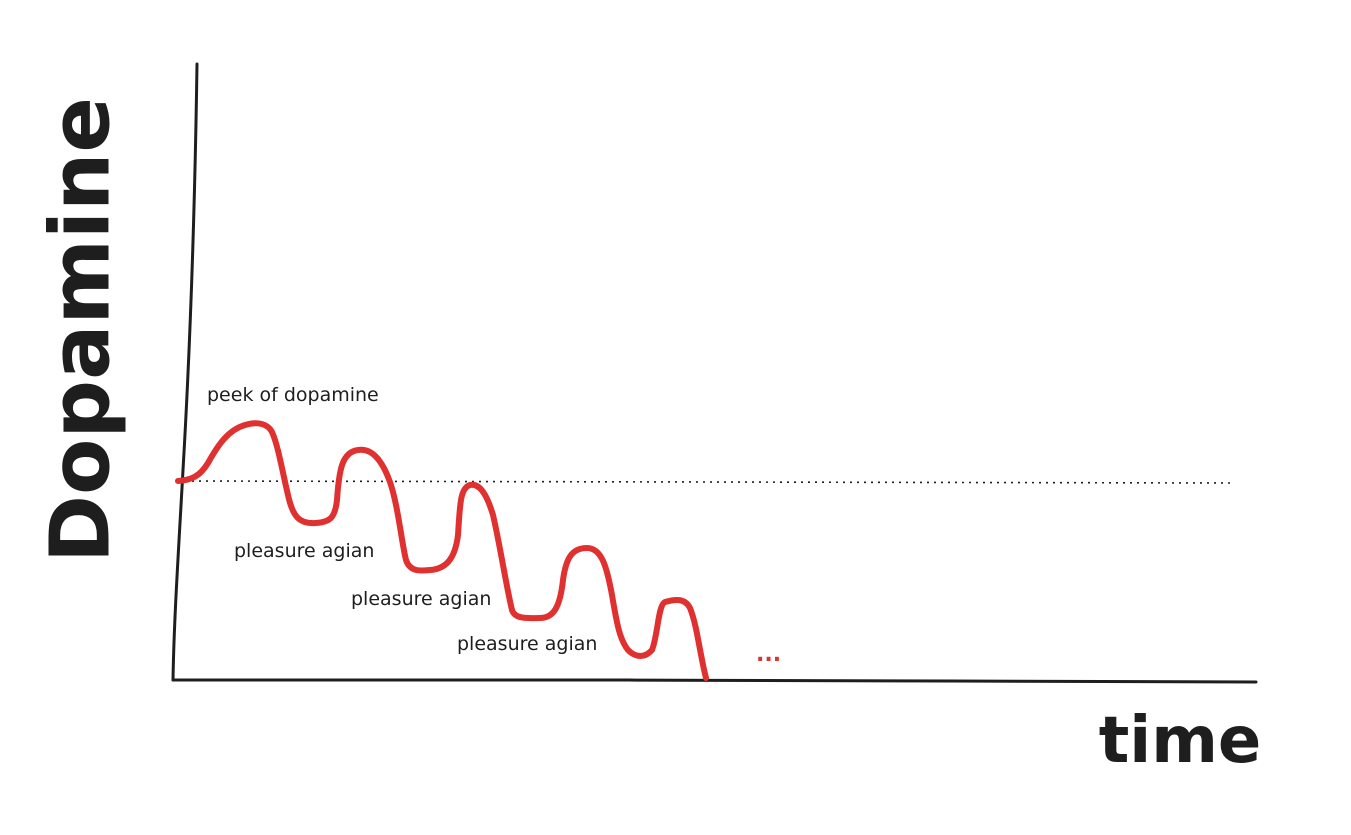 Image resolution: width=1351 pixels, height=835 pixels. I want to click on y-axis, so click(185, 372).